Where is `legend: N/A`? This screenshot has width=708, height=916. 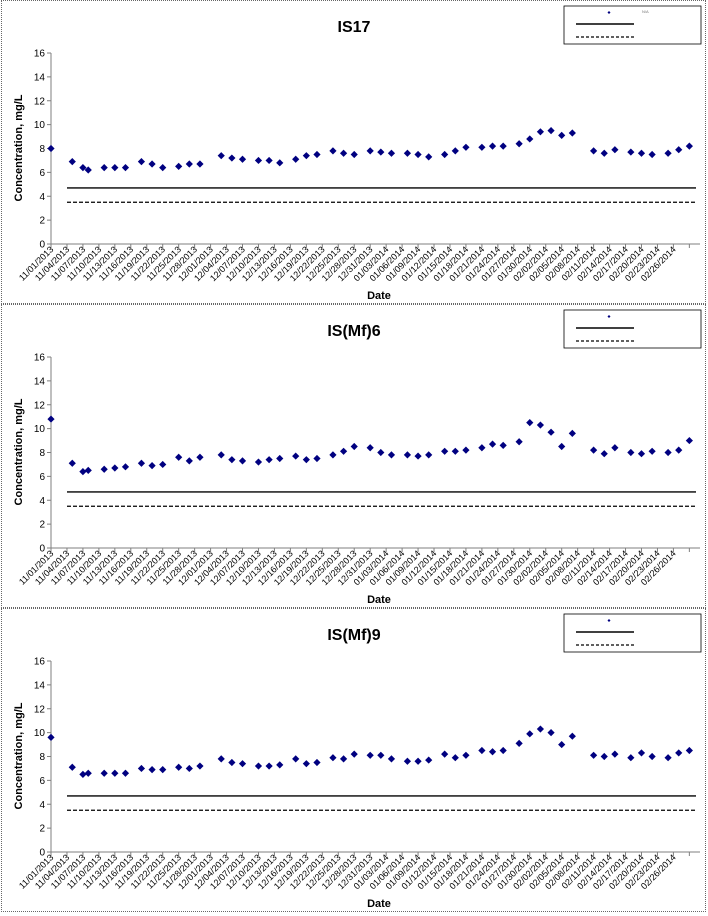
legend: N/A is located at coordinates (632, 25).